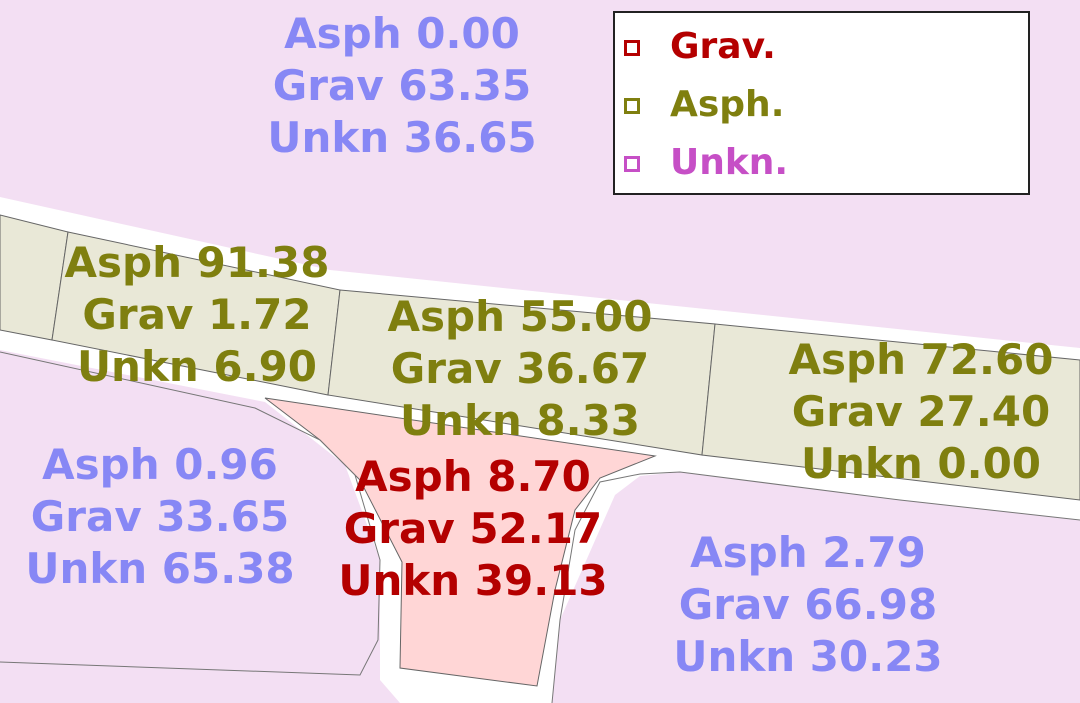 The height and width of the screenshot is (703, 1080). What do you see at coordinates (729, 162) in the screenshot?
I see `legend-label-unkn: Unkn.` at bounding box center [729, 162].